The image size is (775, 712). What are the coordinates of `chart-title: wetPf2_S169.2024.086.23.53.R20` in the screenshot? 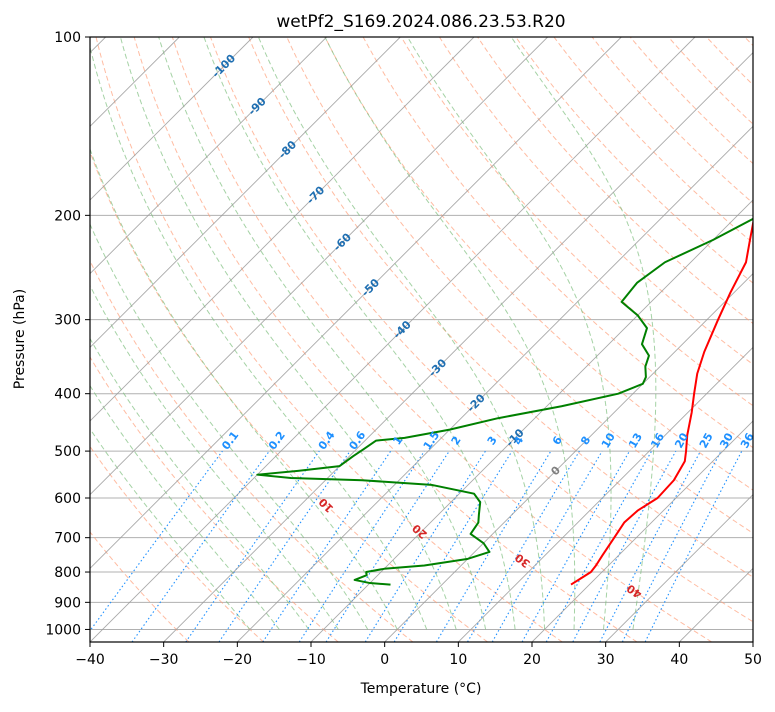 It's located at (420, 22).